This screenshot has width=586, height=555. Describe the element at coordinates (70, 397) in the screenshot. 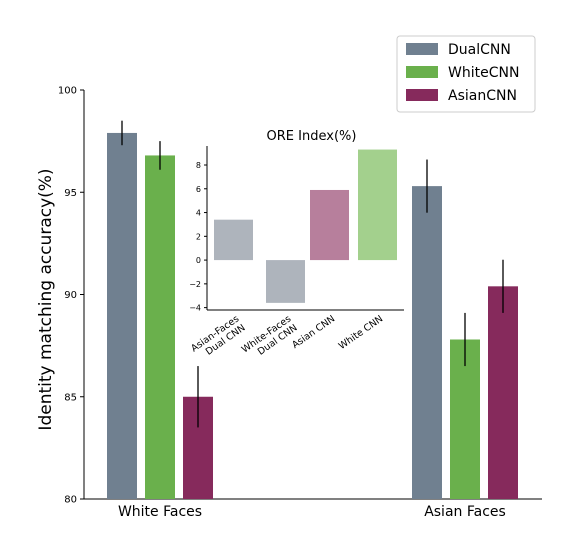

I see `main-y-tick-label: 85` at that location.